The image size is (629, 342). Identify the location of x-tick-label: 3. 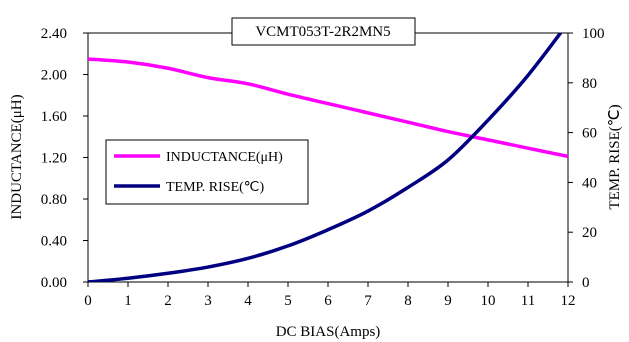
(208, 301).